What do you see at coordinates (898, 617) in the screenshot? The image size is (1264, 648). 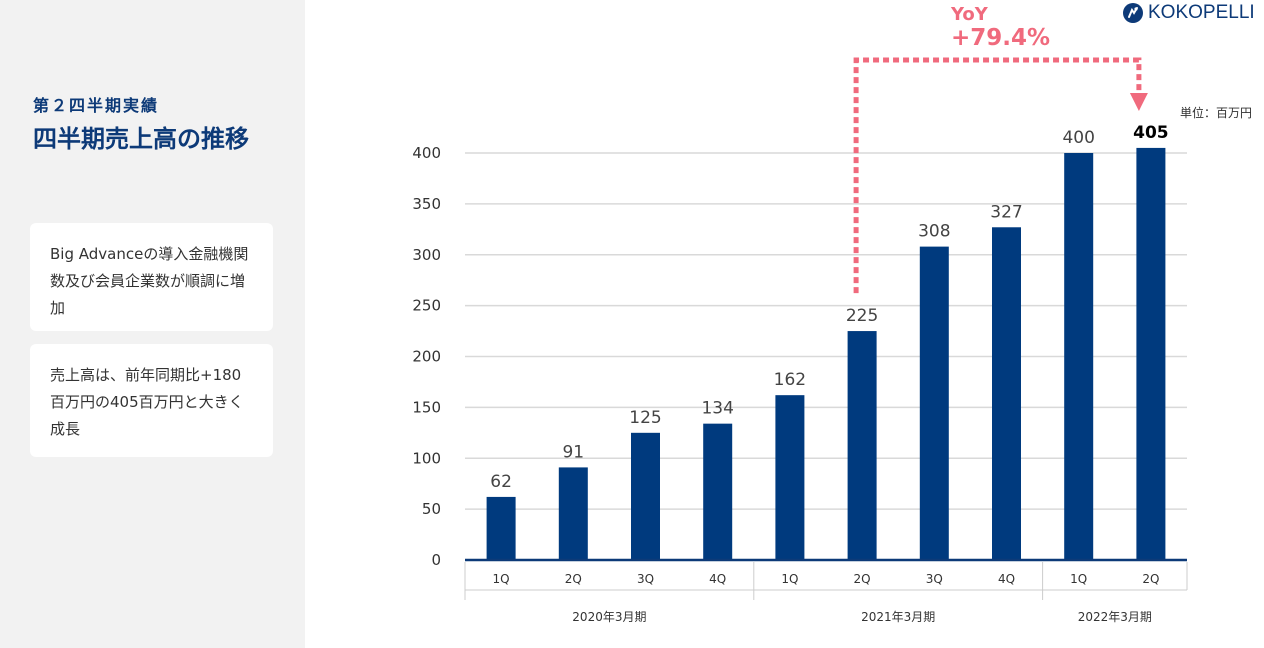 I see `group-label: 2021年3月期` at bounding box center [898, 617].